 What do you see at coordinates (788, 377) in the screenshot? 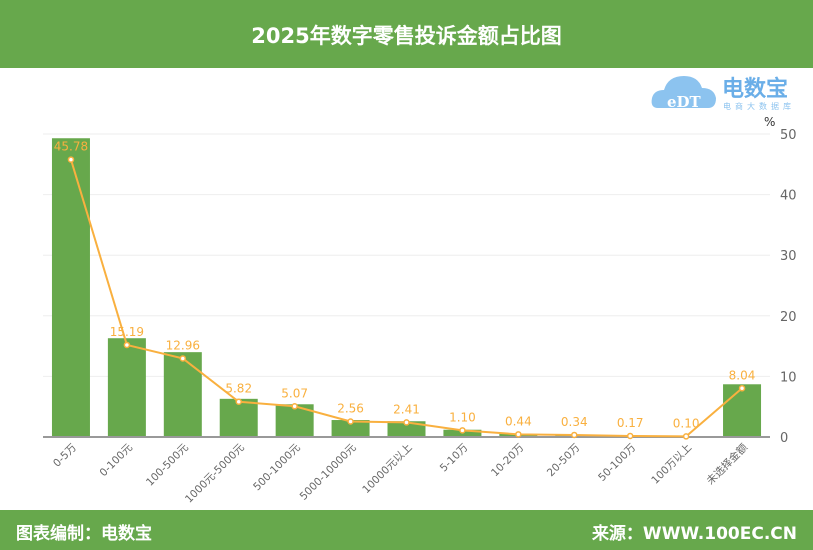
I see `y-tick-label: 10` at bounding box center [788, 377].